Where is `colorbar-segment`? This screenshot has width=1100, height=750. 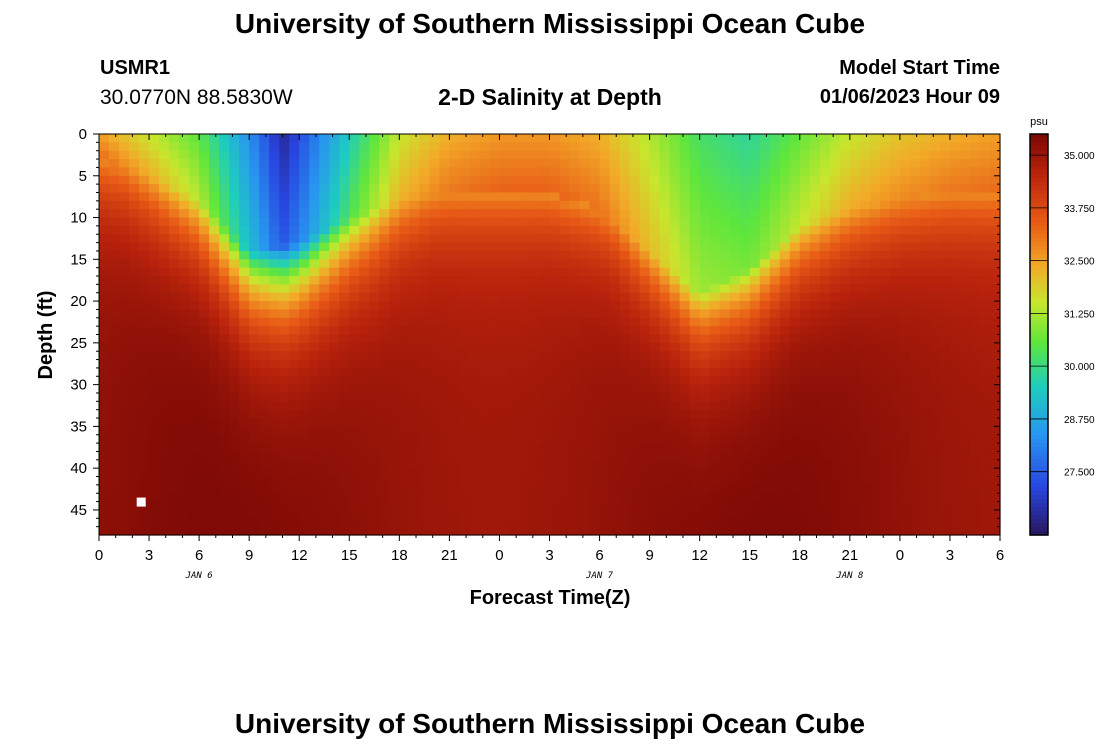 colorbar-segment is located at coordinates (1039, 224).